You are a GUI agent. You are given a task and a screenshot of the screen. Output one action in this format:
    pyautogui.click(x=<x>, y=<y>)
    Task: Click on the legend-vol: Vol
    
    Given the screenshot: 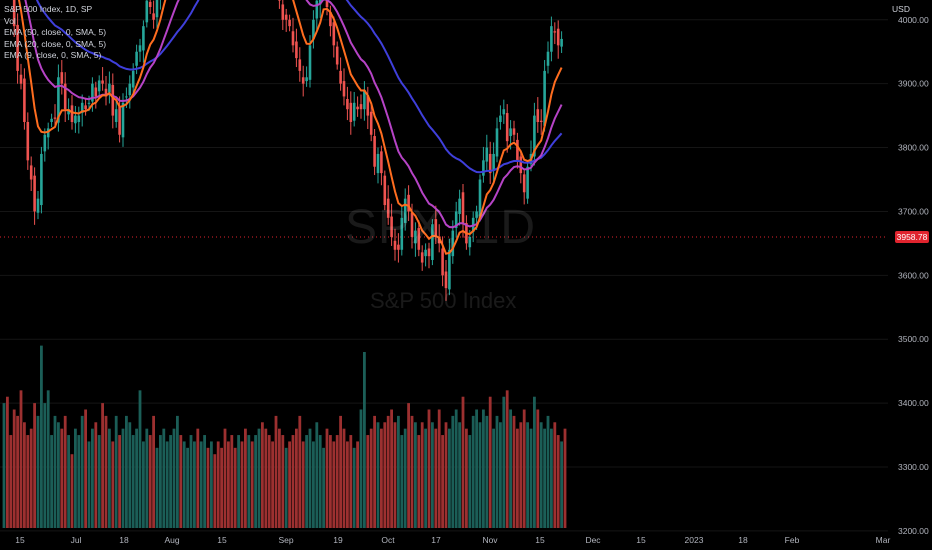 What is the action you would take?
    pyautogui.click(x=10, y=20)
    